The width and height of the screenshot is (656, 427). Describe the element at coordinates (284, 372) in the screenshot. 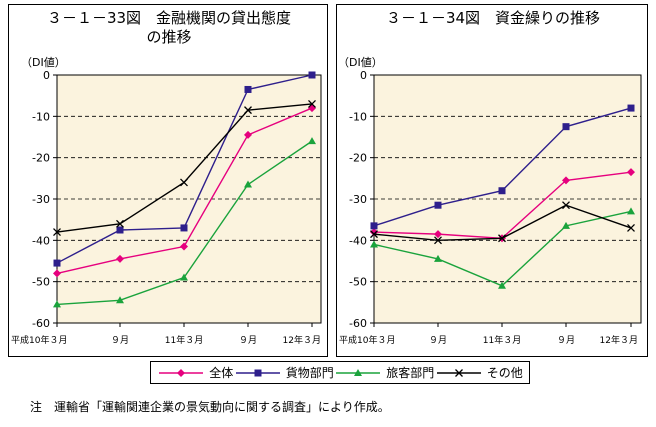

I see `legend-item-freight: 貨物部門` at that location.